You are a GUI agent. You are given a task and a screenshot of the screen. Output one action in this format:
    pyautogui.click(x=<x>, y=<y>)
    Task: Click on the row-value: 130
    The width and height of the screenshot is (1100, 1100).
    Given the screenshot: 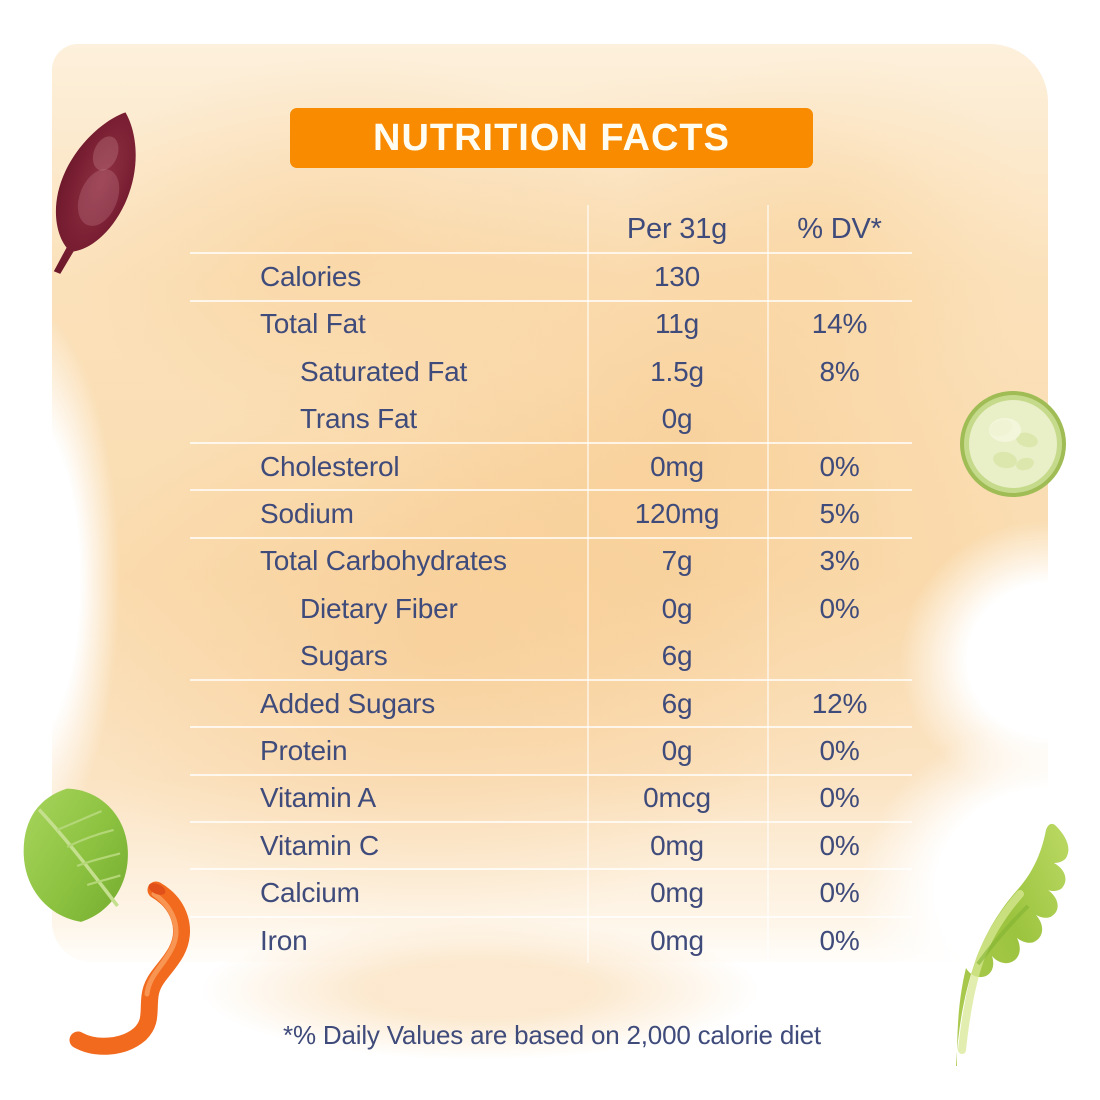 What is the action you would take?
    pyautogui.click(x=677, y=277)
    